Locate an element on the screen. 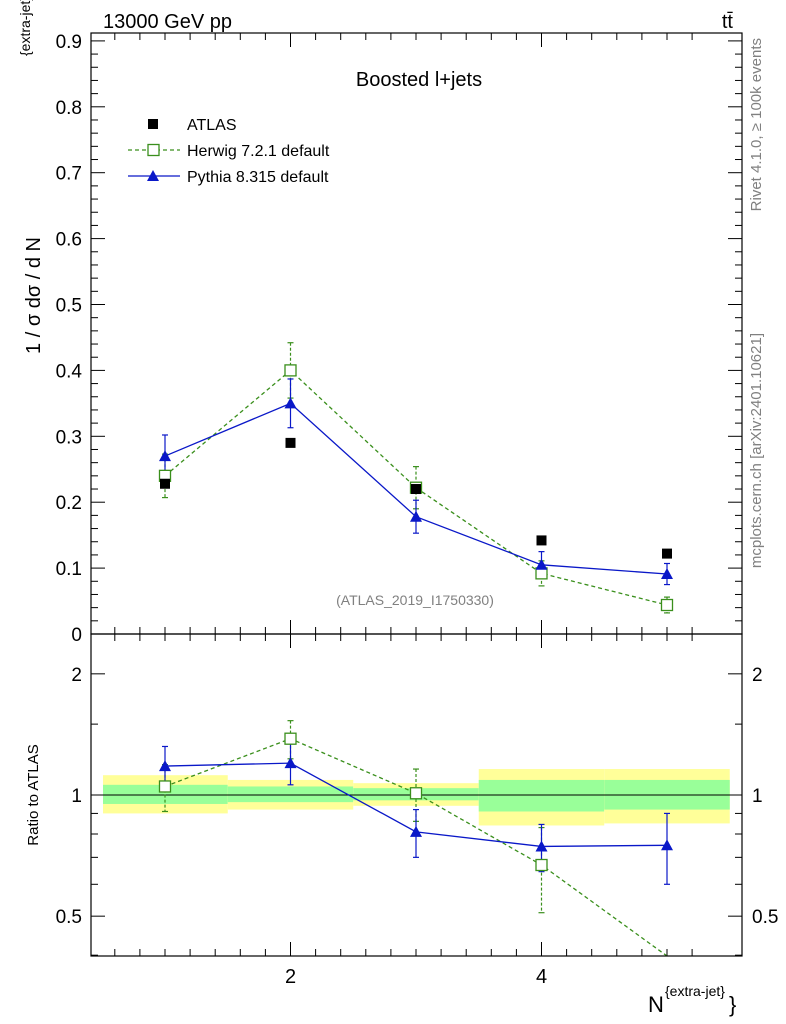 Image resolution: width=786 pixels, height=1024 pixels. energy-label: 13000 GeV pp is located at coordinates (167, 22).